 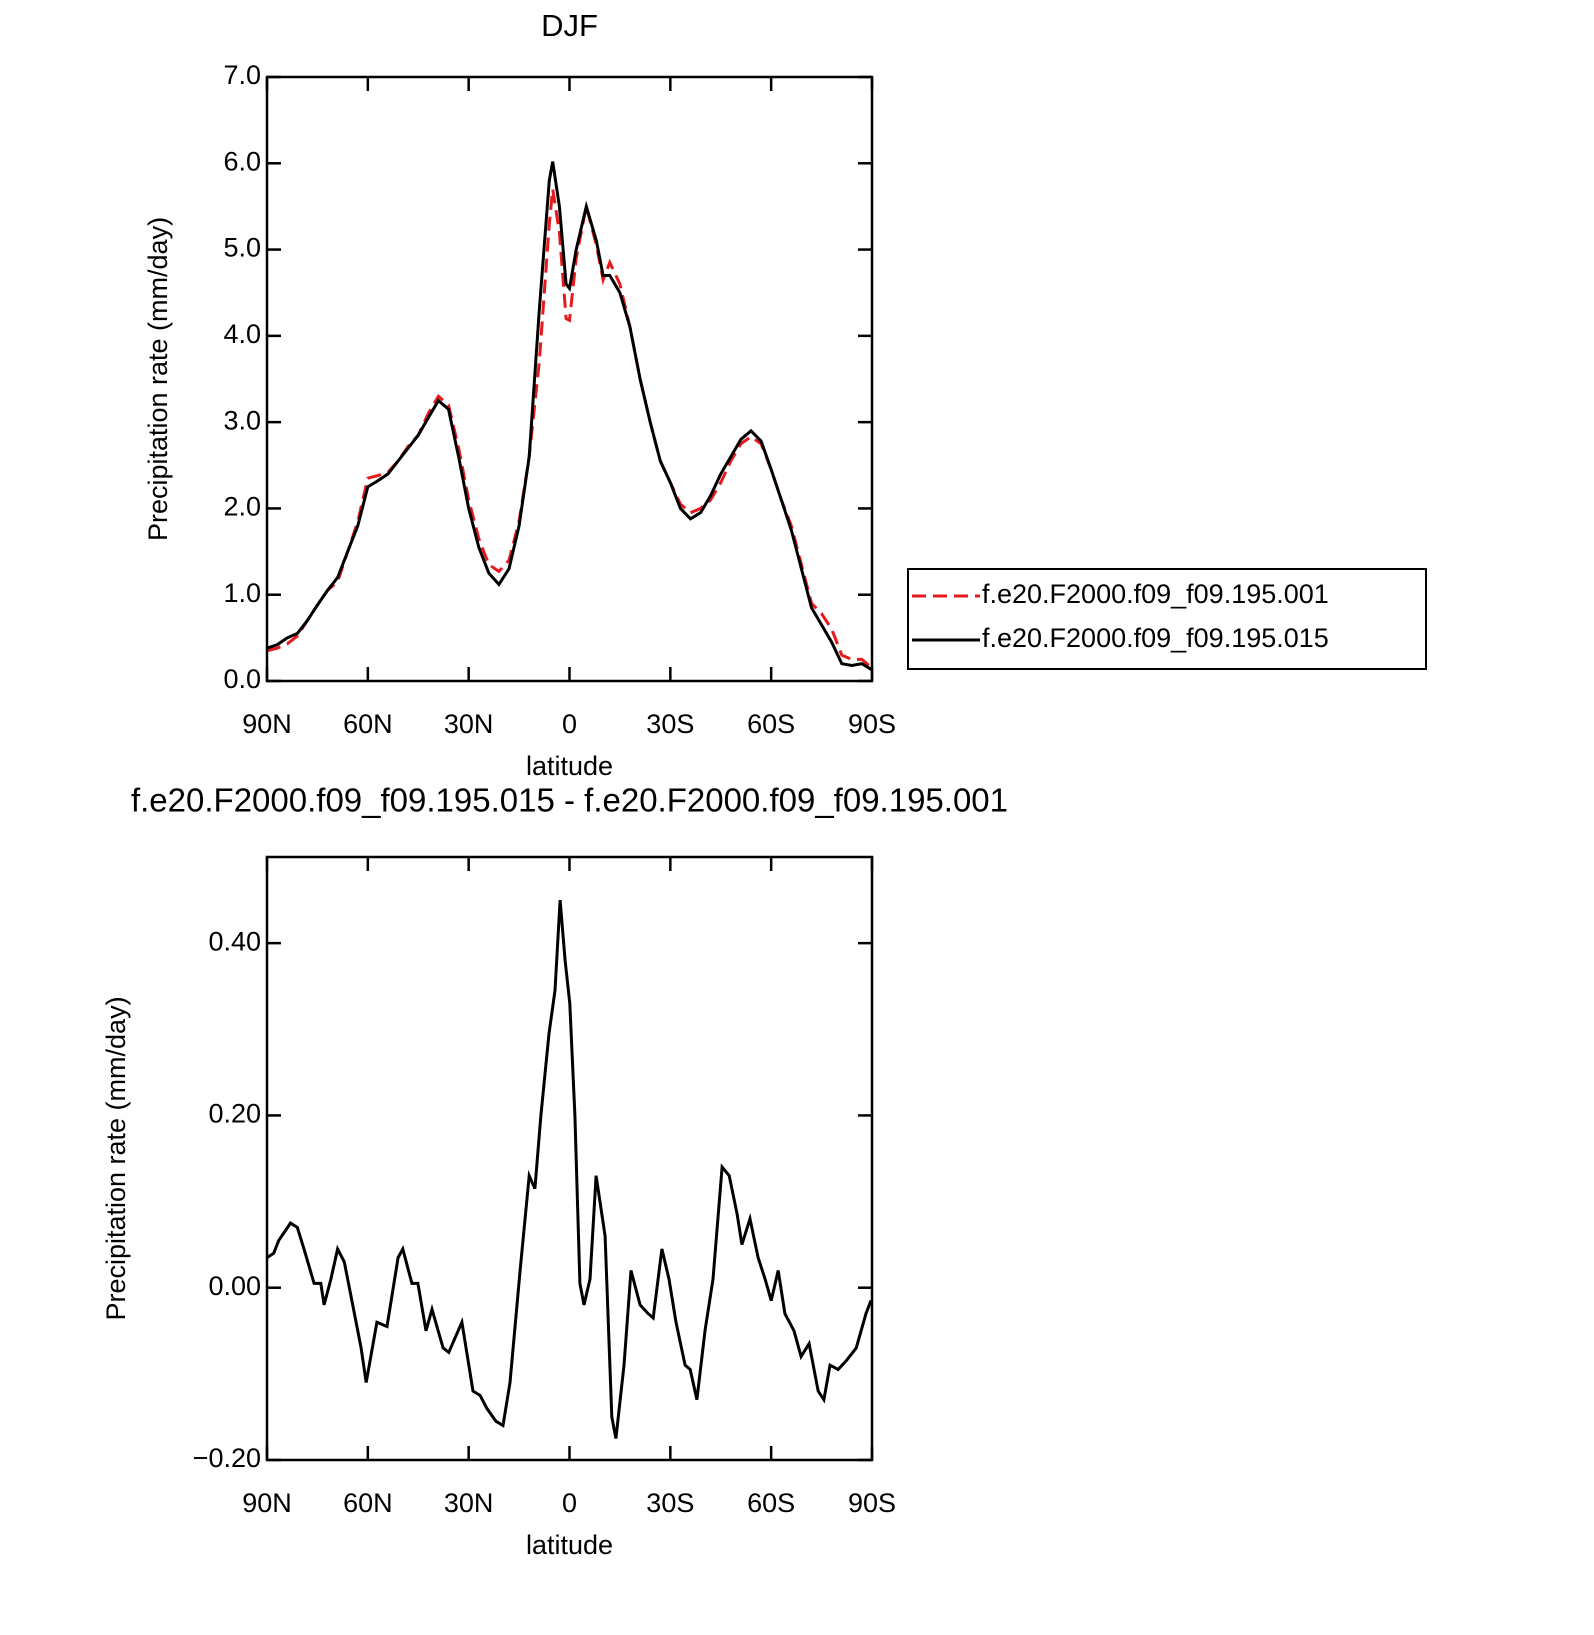 What do you see at coordinates (569, 25) in the screenshot?
I see `chart-title: DJF` at bounding box center [569, 25].